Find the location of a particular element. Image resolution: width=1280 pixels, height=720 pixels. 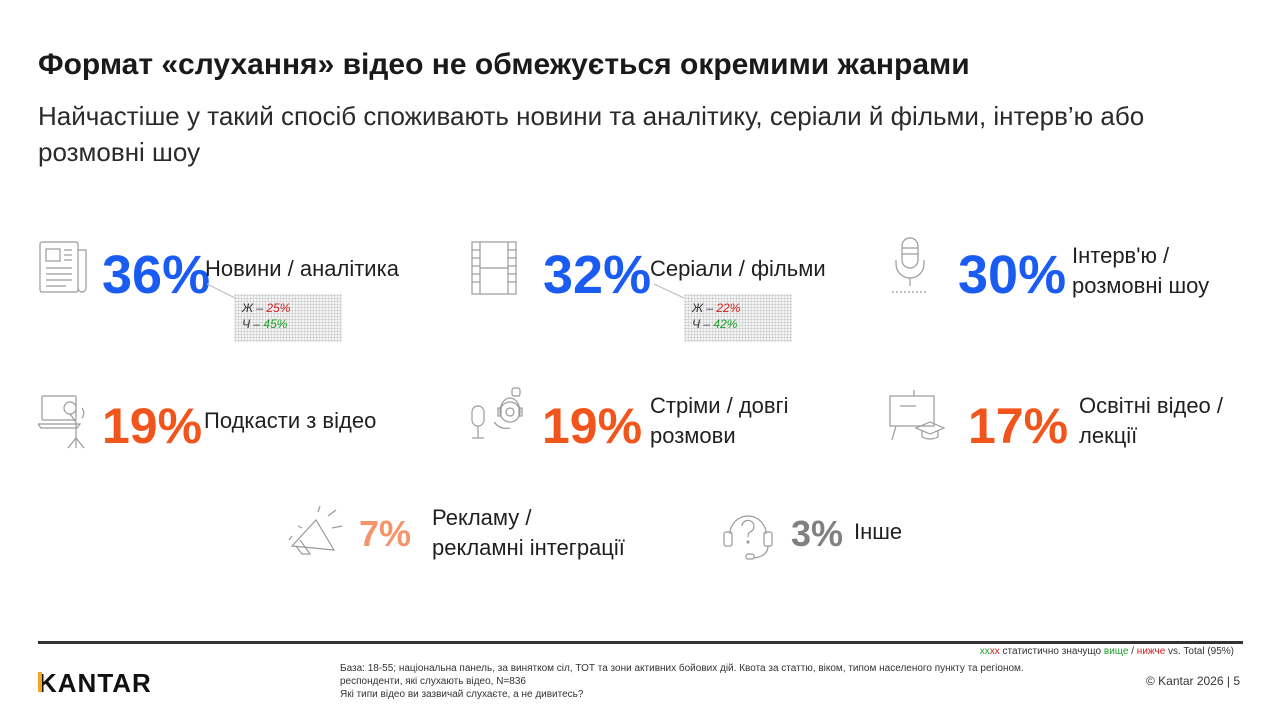

callout-male-value: 42% is located at coordinates (725, 324).